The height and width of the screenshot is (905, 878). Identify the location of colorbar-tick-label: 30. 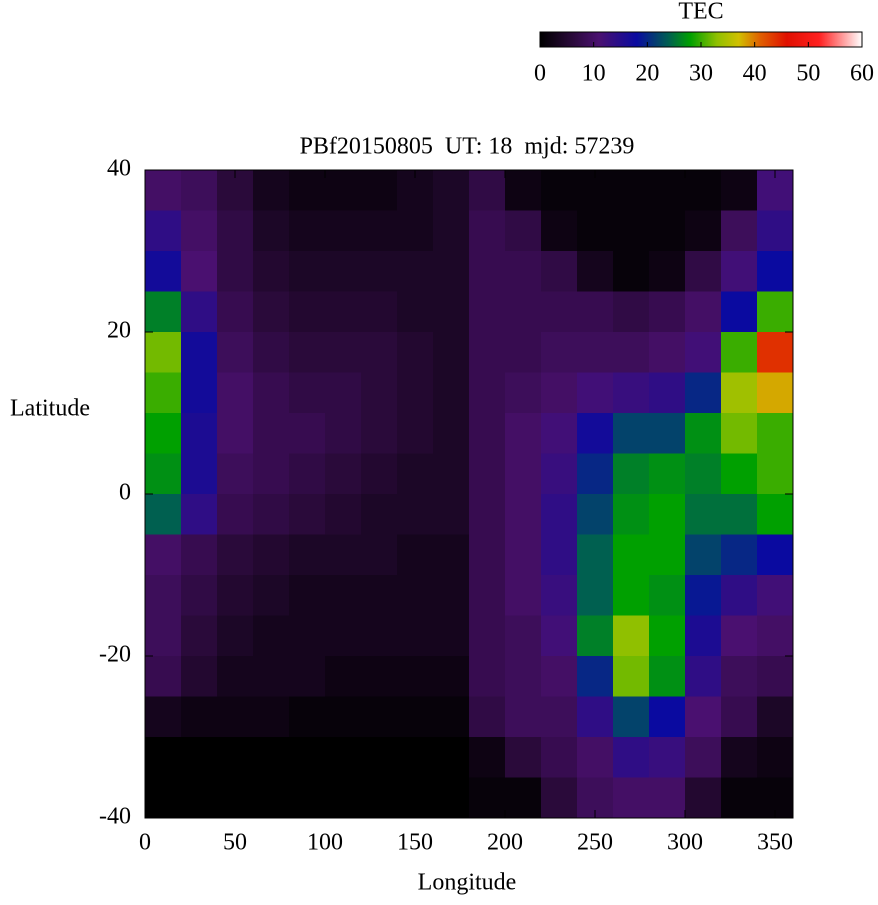
(701, 74).